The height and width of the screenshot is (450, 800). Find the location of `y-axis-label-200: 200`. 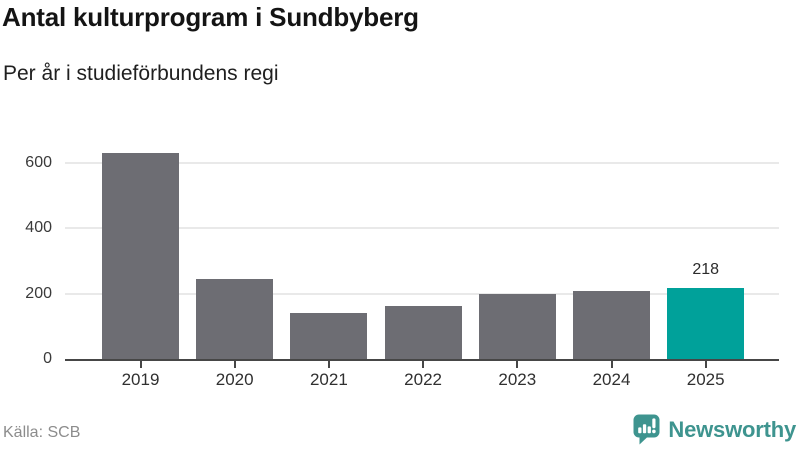

y-axis-label-200: 200 is located at coordinates (38, 293).